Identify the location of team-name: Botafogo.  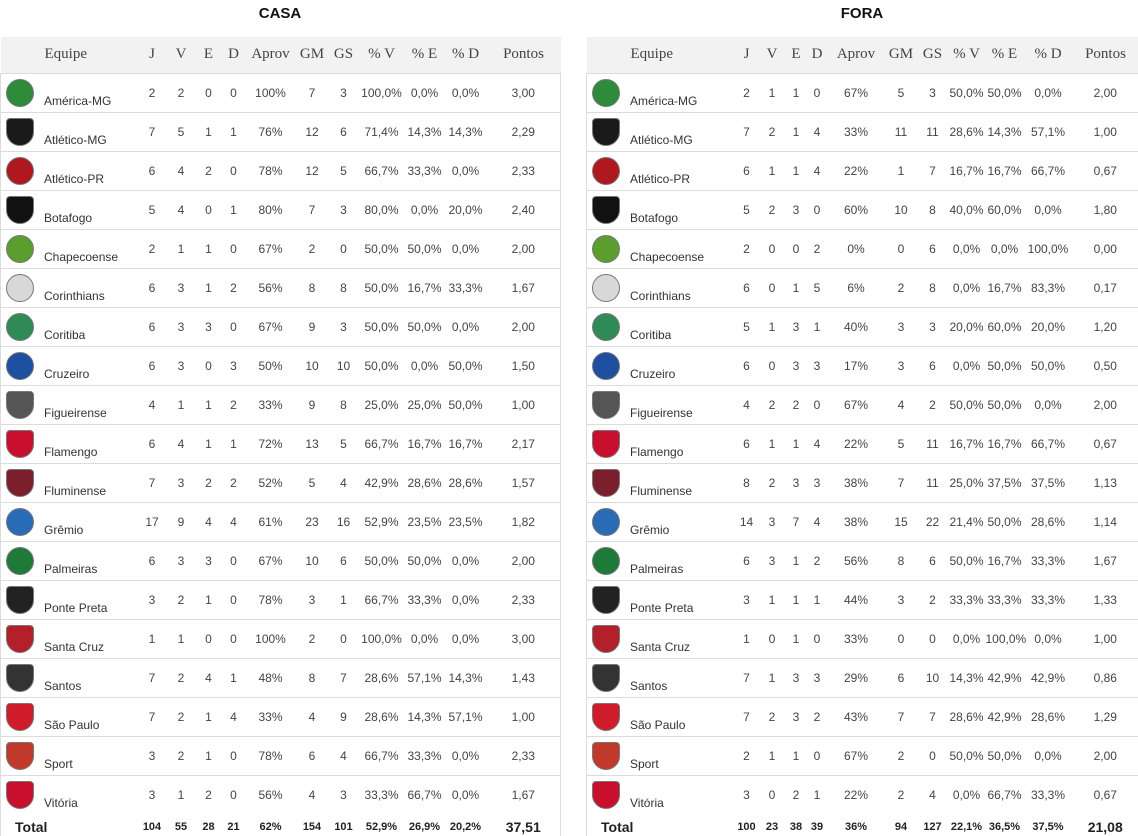
(654, 217).